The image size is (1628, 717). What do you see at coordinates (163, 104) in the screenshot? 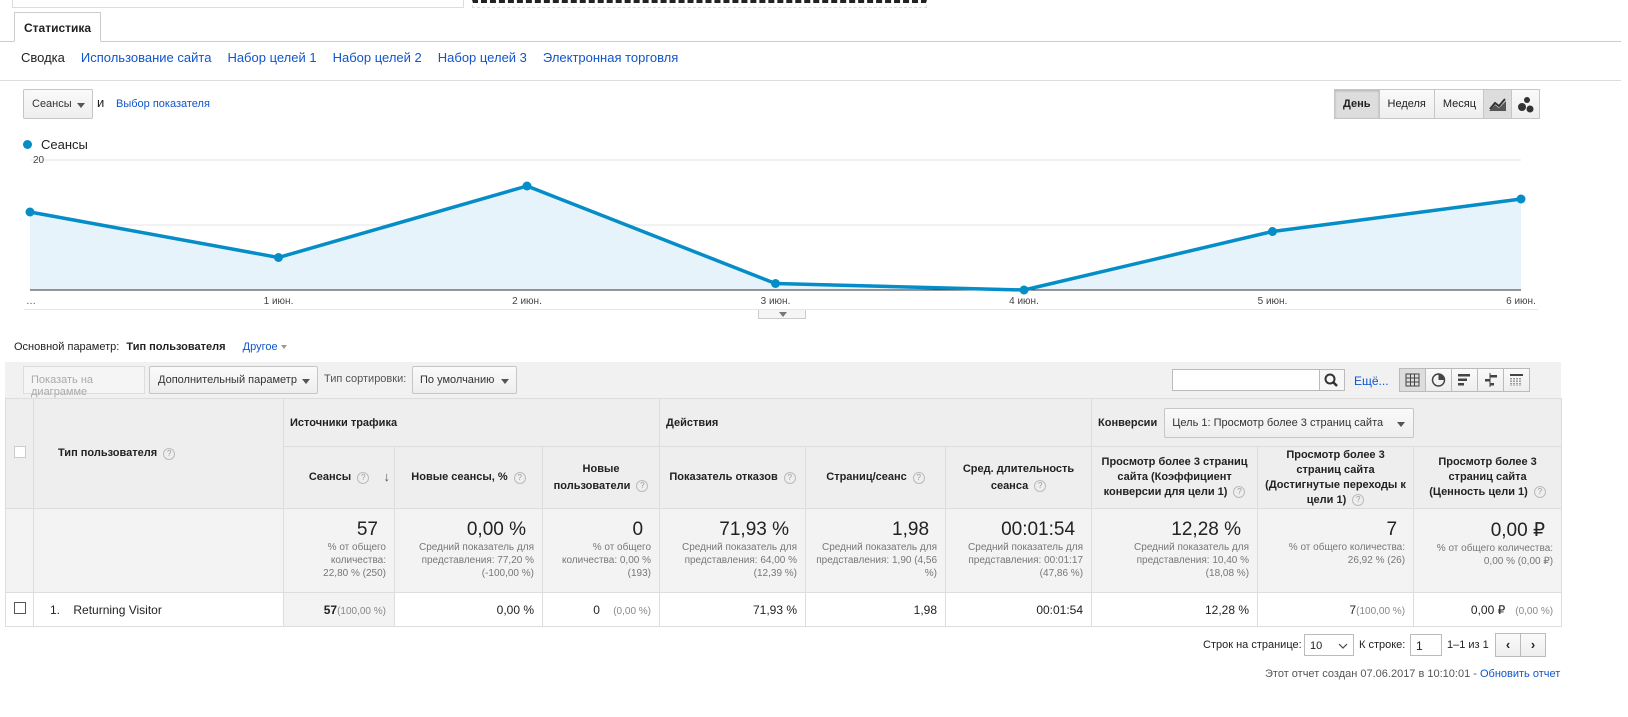
I see `select-metric-link: Выбор показателя` at bounding box center [163, 104].